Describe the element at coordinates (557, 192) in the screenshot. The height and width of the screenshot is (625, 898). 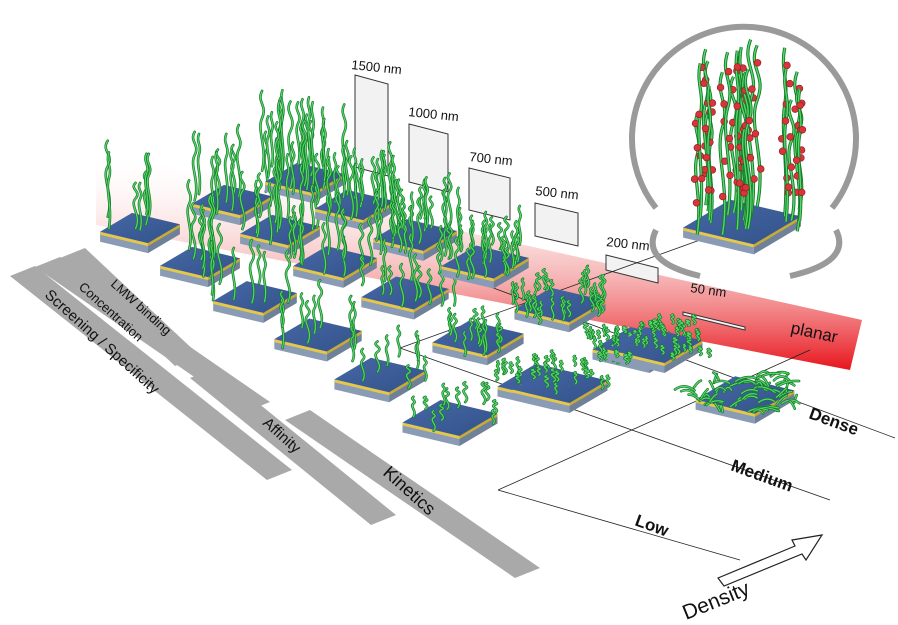
I see `thickness-label-500: 500 nm` at that location.